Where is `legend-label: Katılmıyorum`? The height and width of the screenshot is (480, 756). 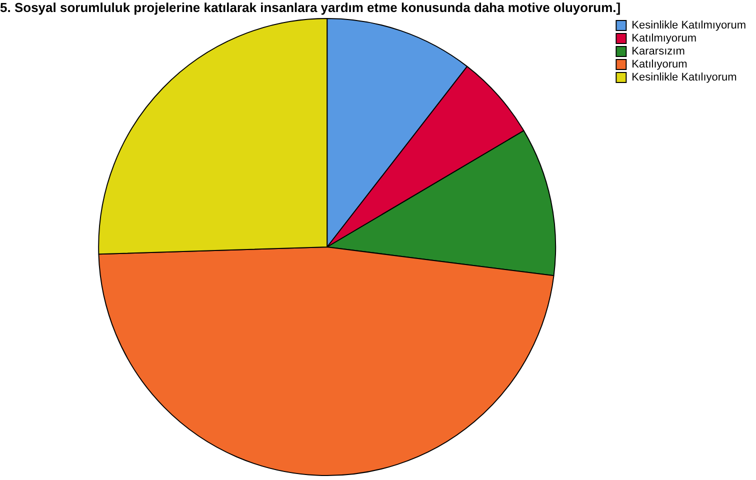 legend-label: Katılmıyorum is located at coordinates (664, 38).